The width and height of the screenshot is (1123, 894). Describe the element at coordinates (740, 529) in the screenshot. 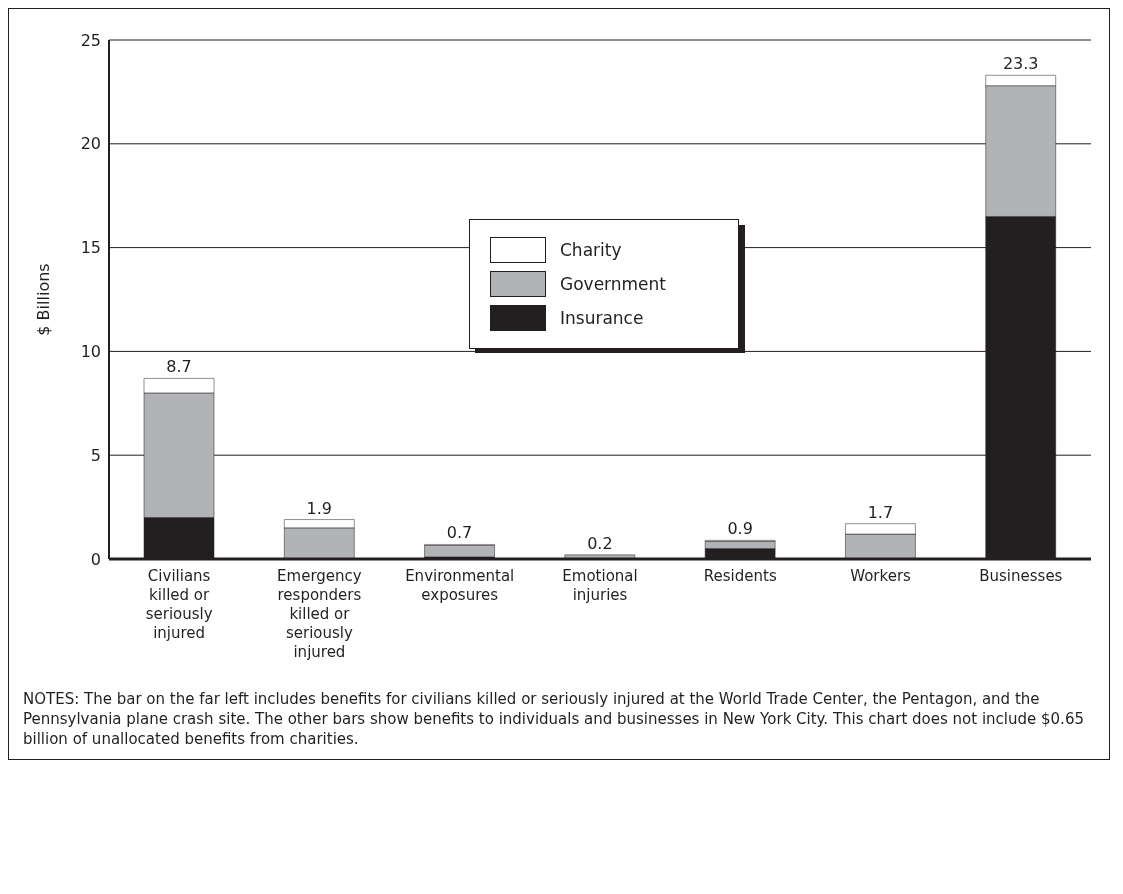

I see `total-label: 0.9` at that location.